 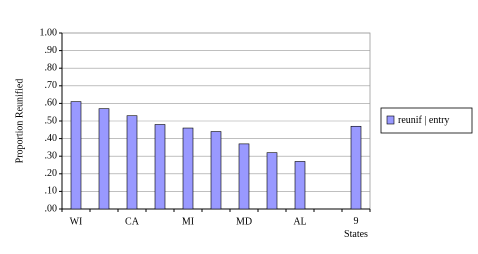 What do you see at coordinates (132, 221) in the screenshot?
I see `x-tick-label: CA` at bounding box center [132, 221].